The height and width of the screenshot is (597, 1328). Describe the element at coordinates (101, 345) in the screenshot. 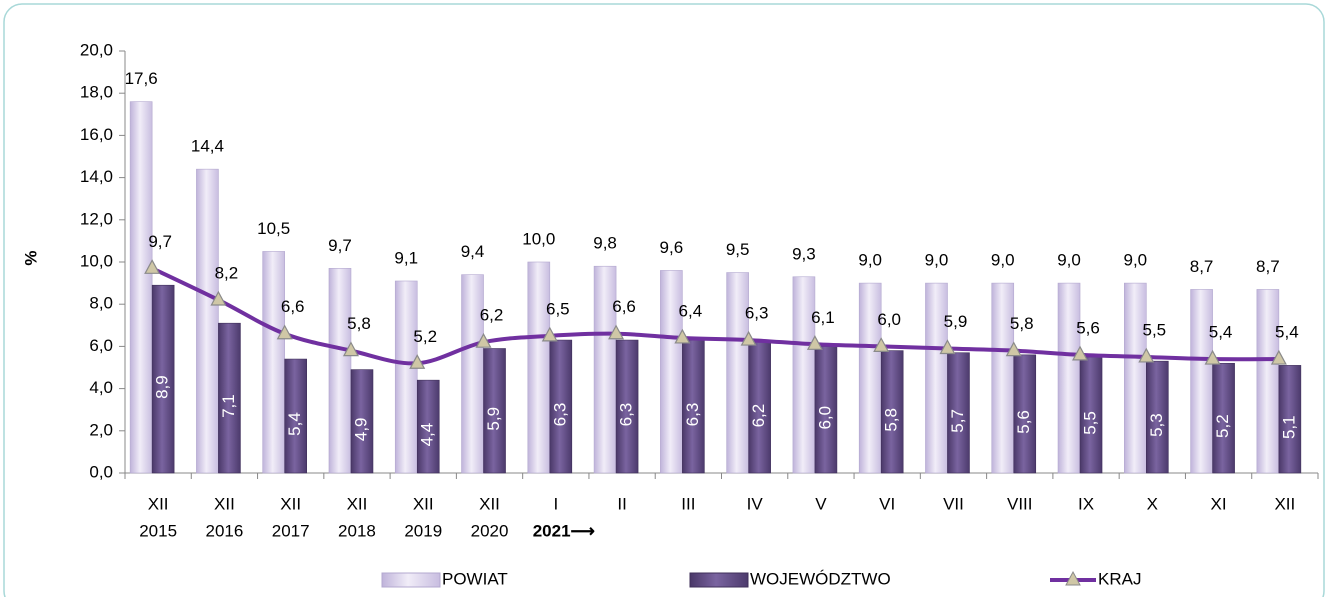

I see `y-tick-label: 6,0` at that location.